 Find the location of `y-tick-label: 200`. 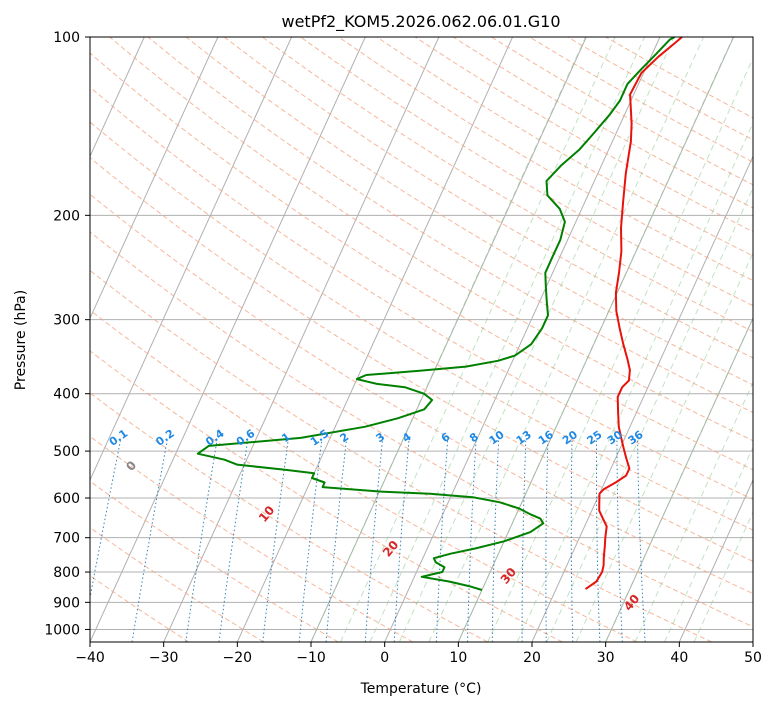

y-tick-label: 200 is located at coordinates (66, 216).